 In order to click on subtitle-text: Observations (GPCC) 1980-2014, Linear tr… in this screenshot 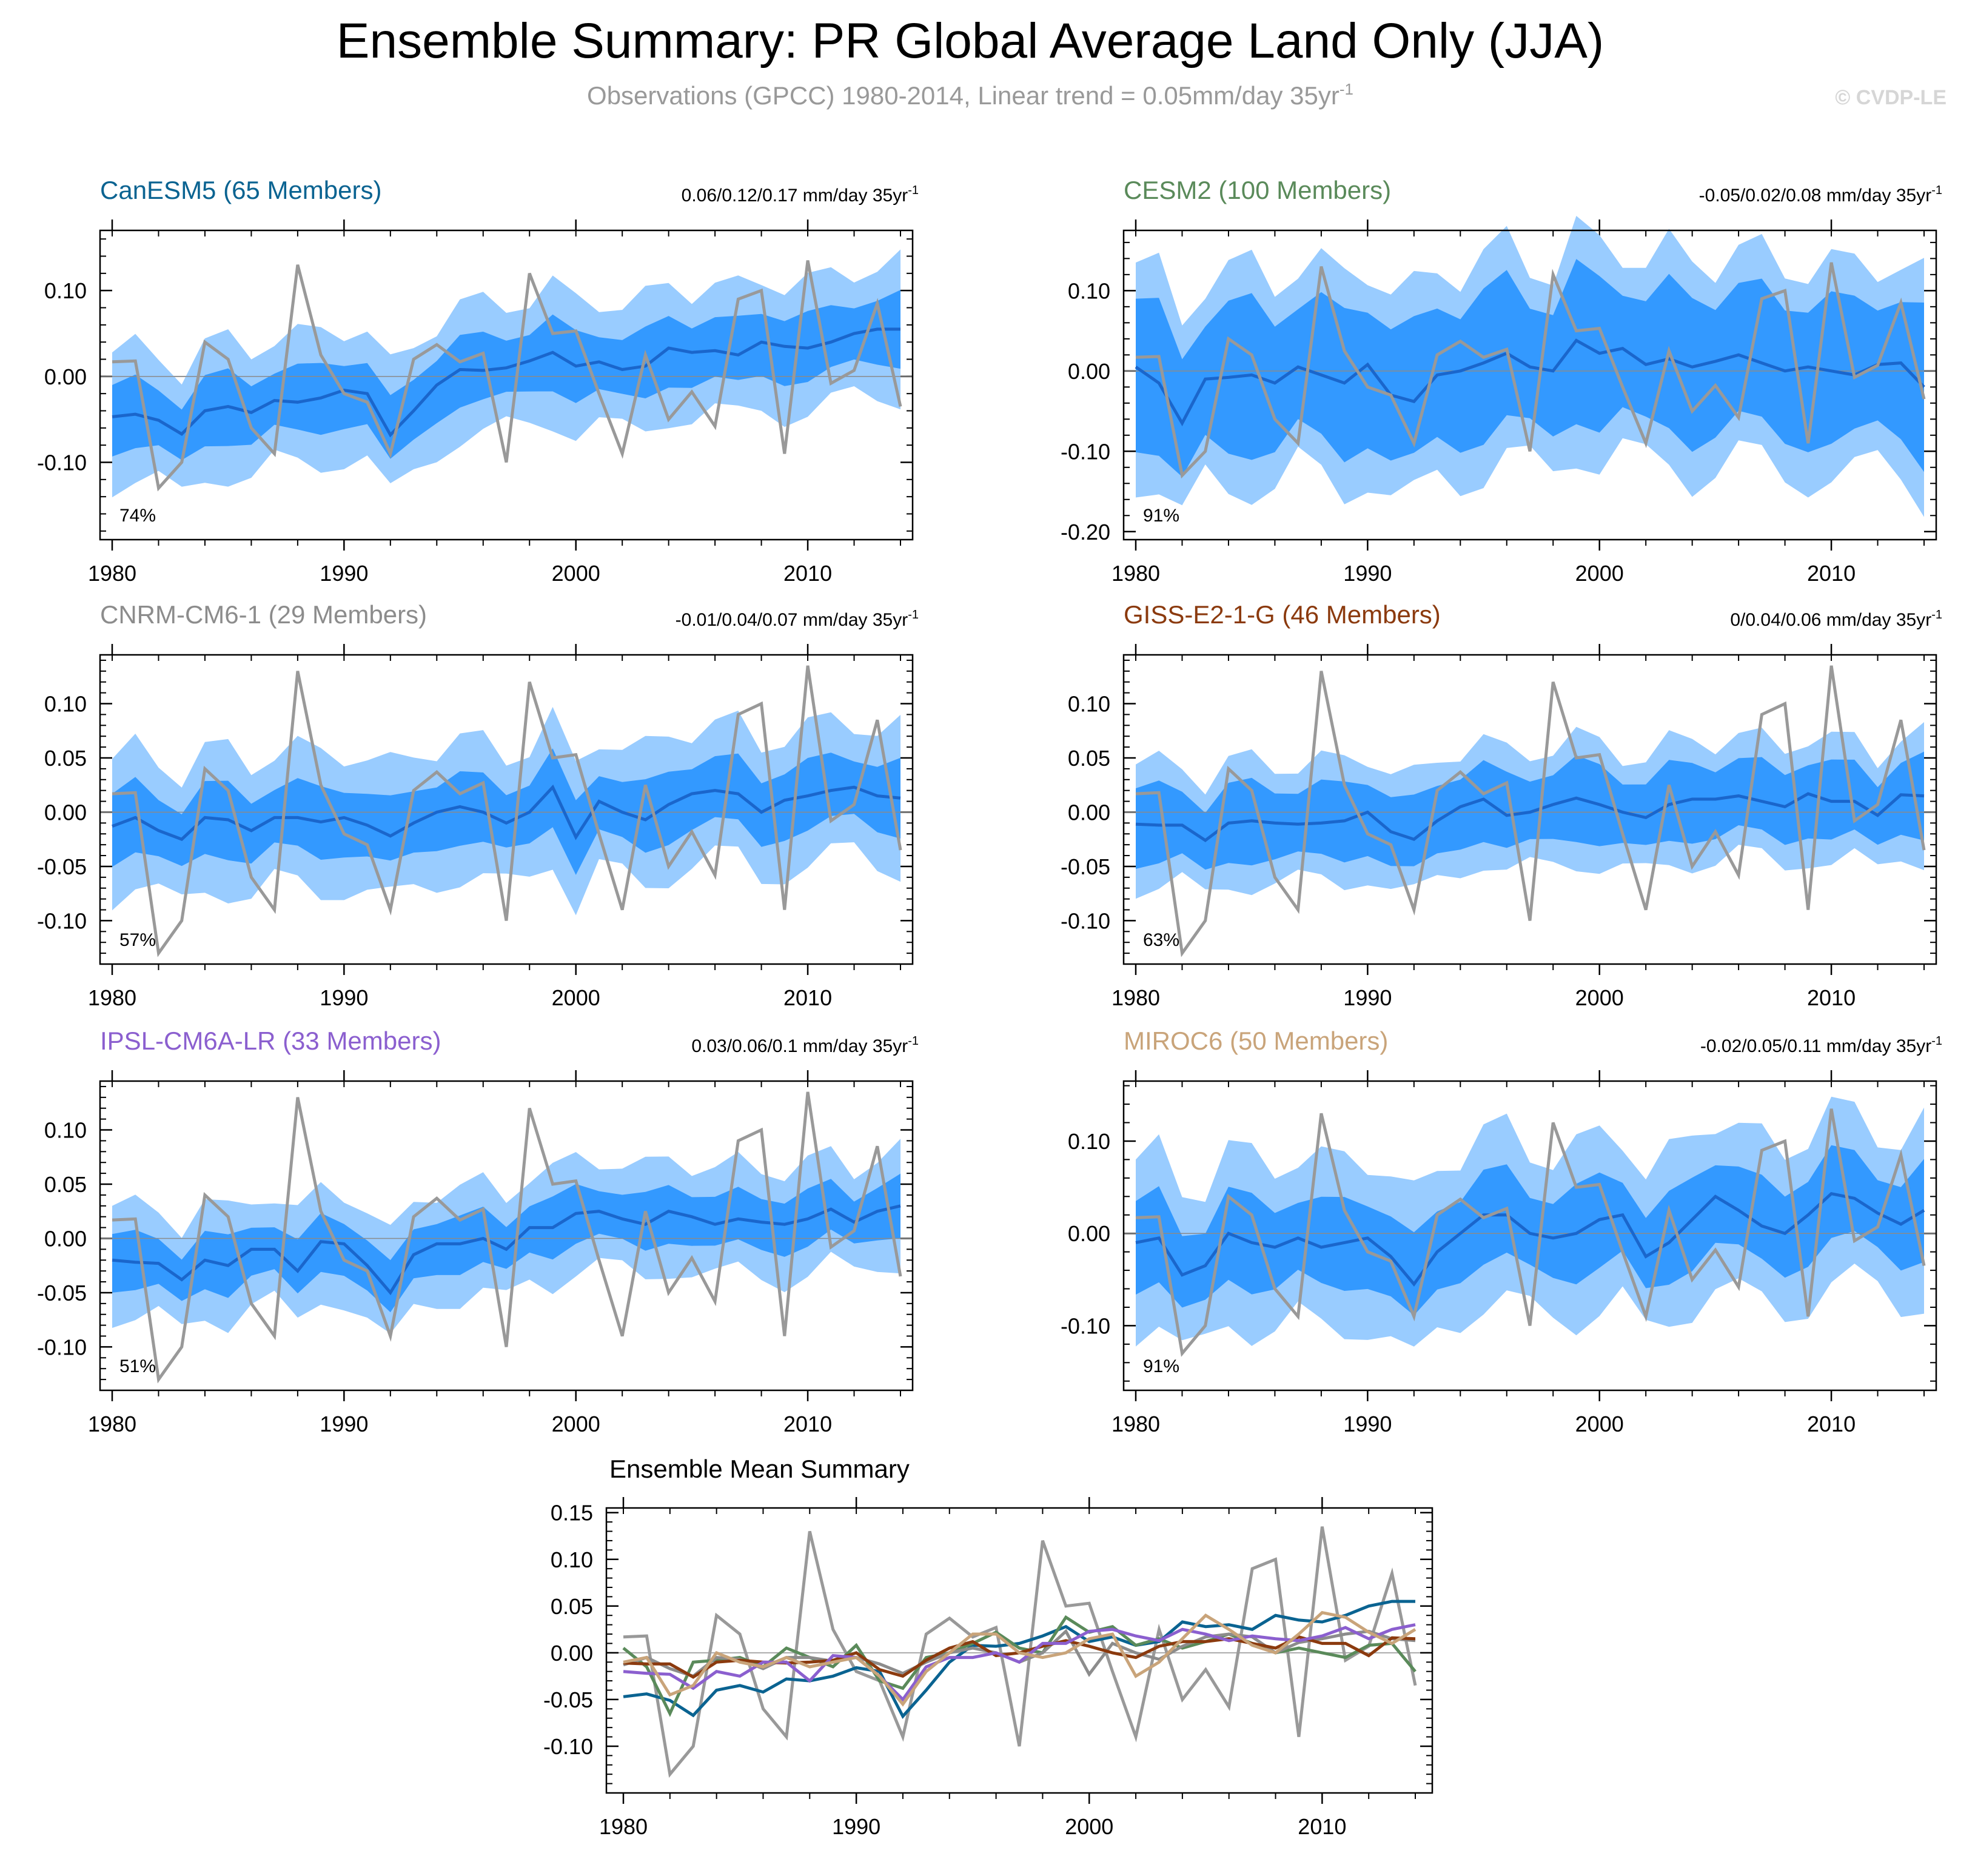, I will do `click(963, 95)`.